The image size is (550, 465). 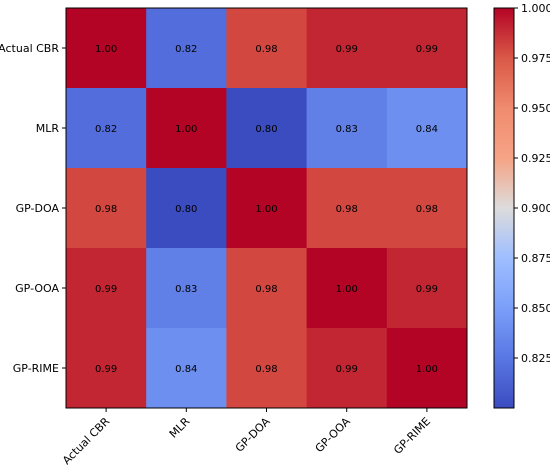 I want to click on x-tick-label: GP-DOA, so click(x=253, y=435).